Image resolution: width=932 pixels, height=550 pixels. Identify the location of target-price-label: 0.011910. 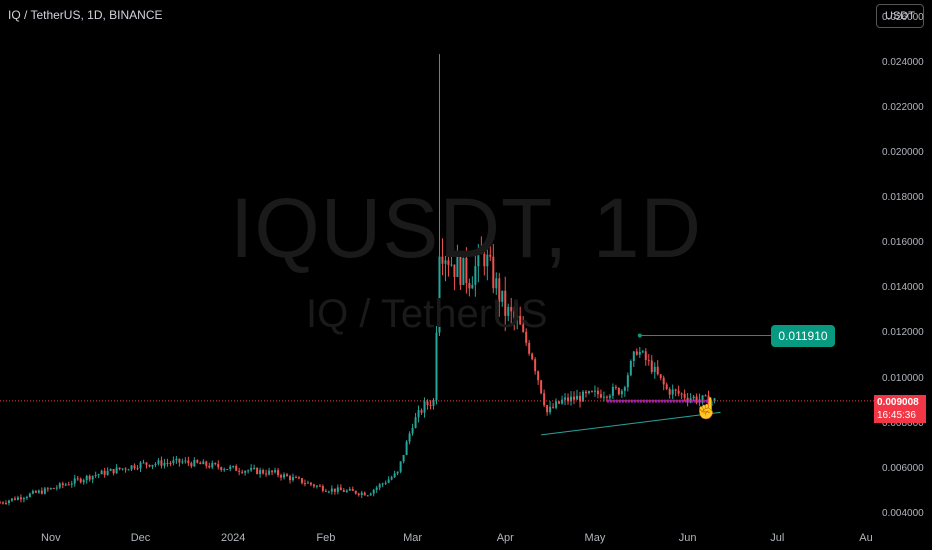
(803, 335).